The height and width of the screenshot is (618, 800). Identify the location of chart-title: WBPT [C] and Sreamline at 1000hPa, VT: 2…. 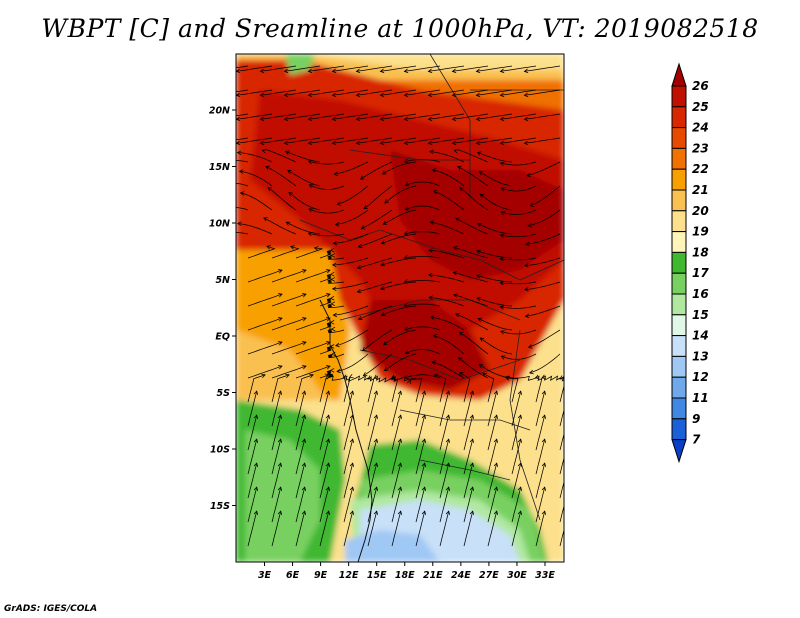
(400, 28).